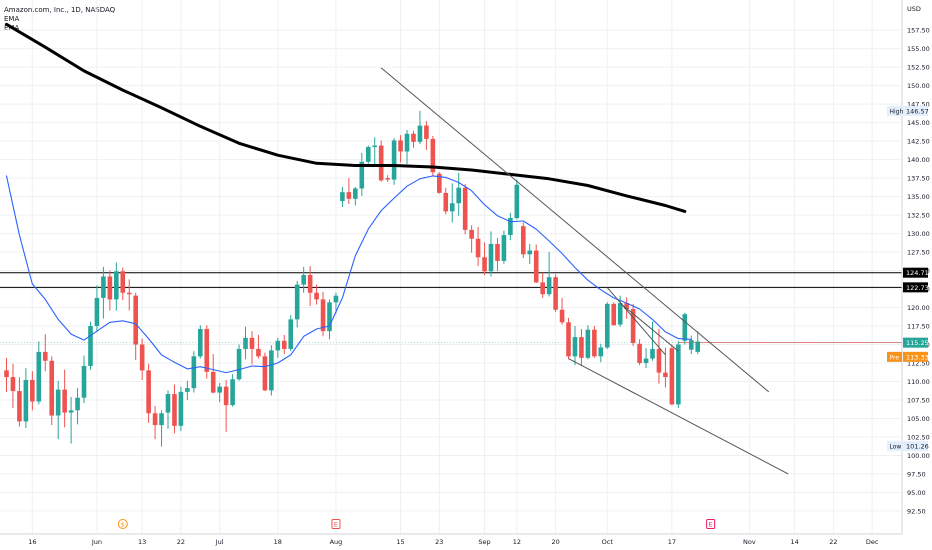  I want to click on ema-legend-1: EMA, so click(12, 19).